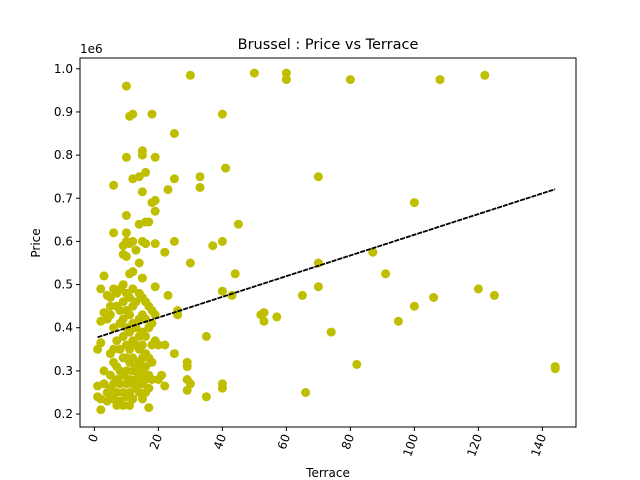 The image size is (640, 480). Describe the element at coordinates (63, 285) in the screenshot. I see `y-tick-label: 0.5` at that location.